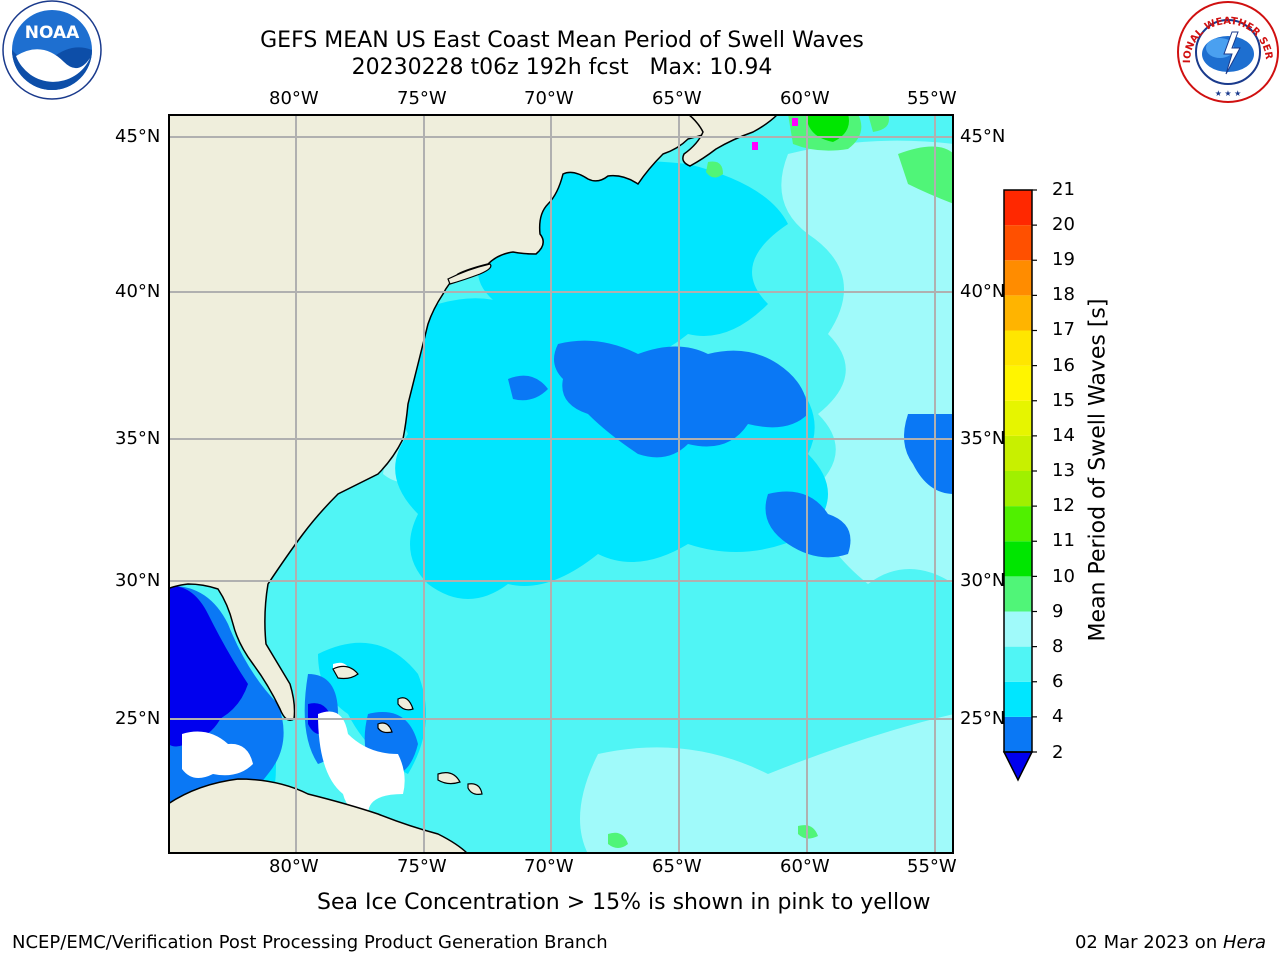 This screenshot has height=960, width=1280. Describe the element at coordinates (138, 438) in the screenshot. I see `lat-label-left: 35°N` at that location.